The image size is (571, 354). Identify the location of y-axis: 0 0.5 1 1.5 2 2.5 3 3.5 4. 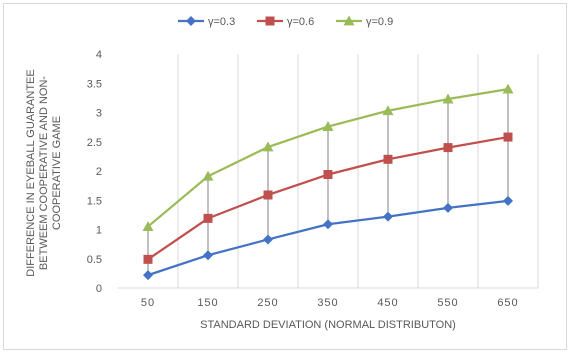
(94, 172).